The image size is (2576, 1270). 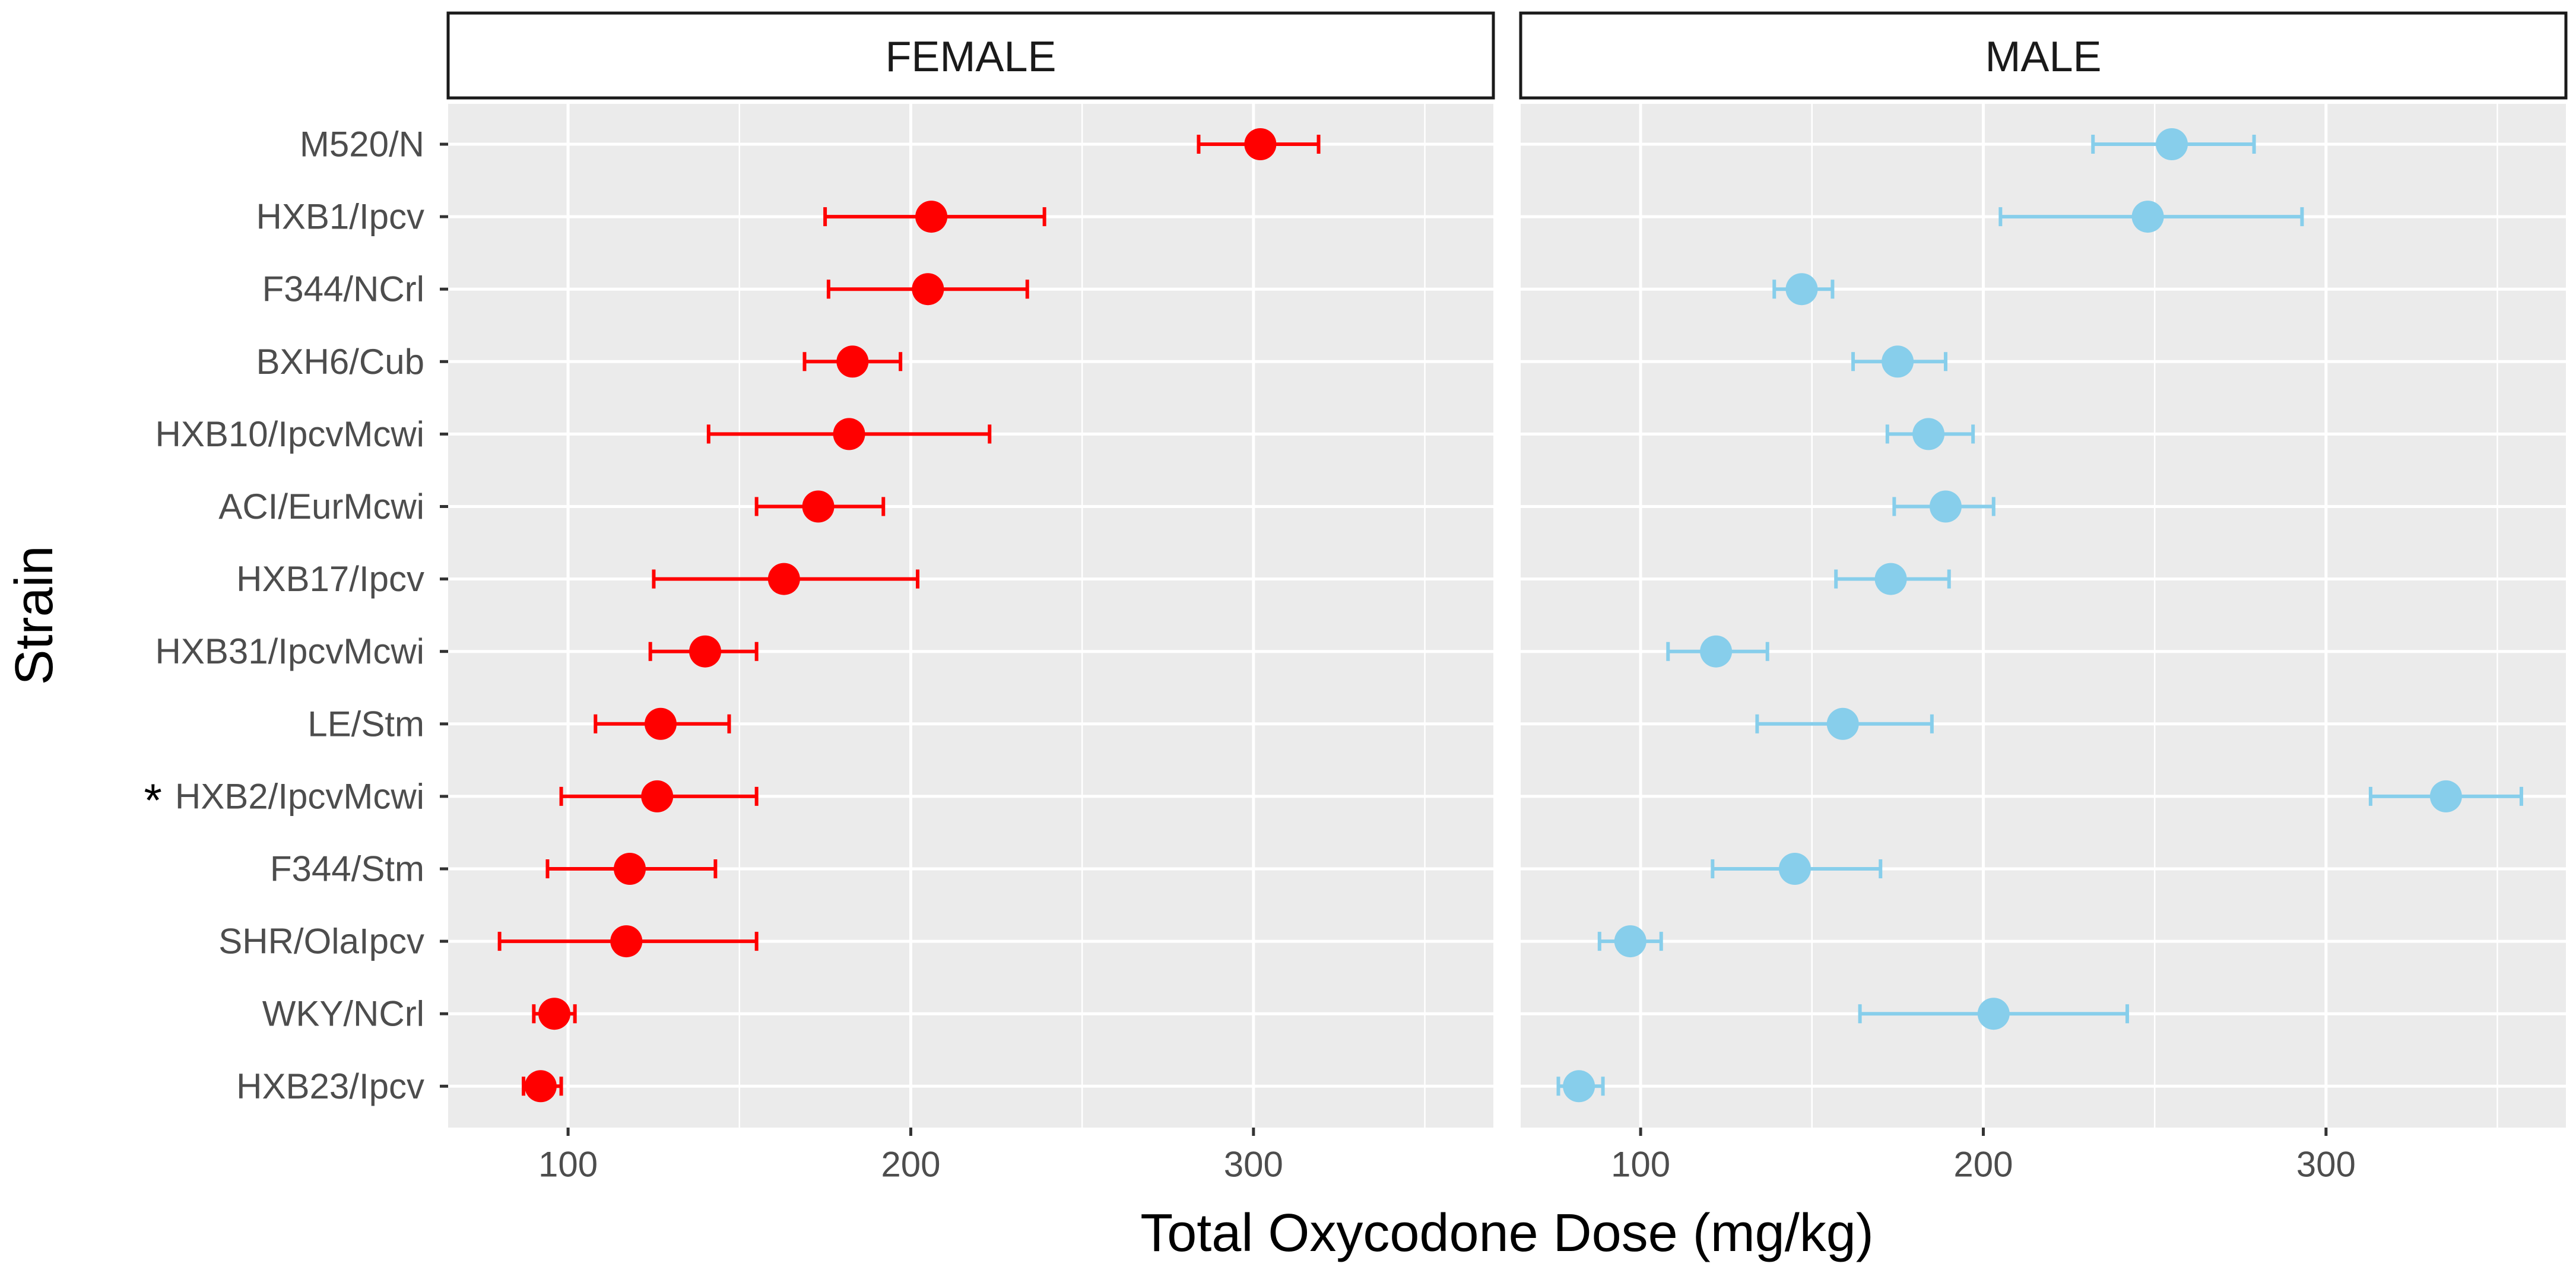 I want to click on male-point-aci-eurmcwi, so click(x=1945, y=506).